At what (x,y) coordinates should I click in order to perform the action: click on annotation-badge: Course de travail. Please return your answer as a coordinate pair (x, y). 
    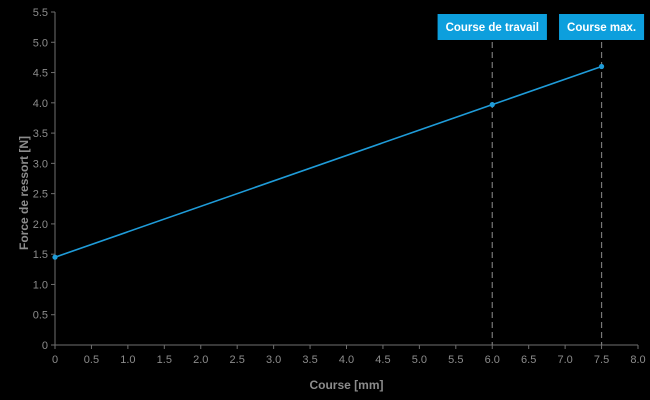
    Looking at the image, I should click on (492, 27).